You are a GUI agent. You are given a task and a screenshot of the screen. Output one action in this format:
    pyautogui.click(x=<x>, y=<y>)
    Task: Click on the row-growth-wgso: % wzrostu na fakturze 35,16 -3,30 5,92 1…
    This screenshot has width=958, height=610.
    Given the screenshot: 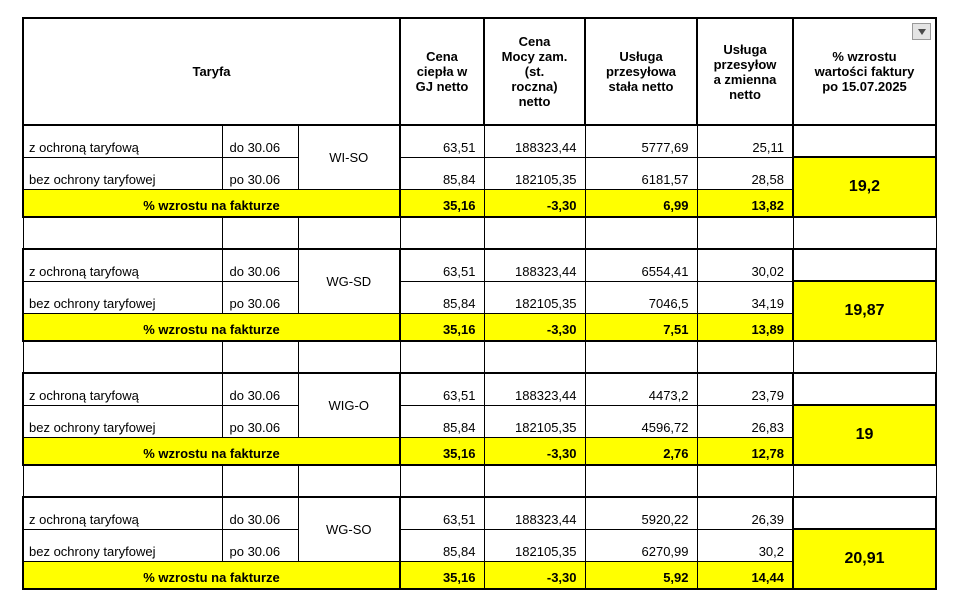 What is the action you would take?
    pyautogui.click(x=479, y=575)
    